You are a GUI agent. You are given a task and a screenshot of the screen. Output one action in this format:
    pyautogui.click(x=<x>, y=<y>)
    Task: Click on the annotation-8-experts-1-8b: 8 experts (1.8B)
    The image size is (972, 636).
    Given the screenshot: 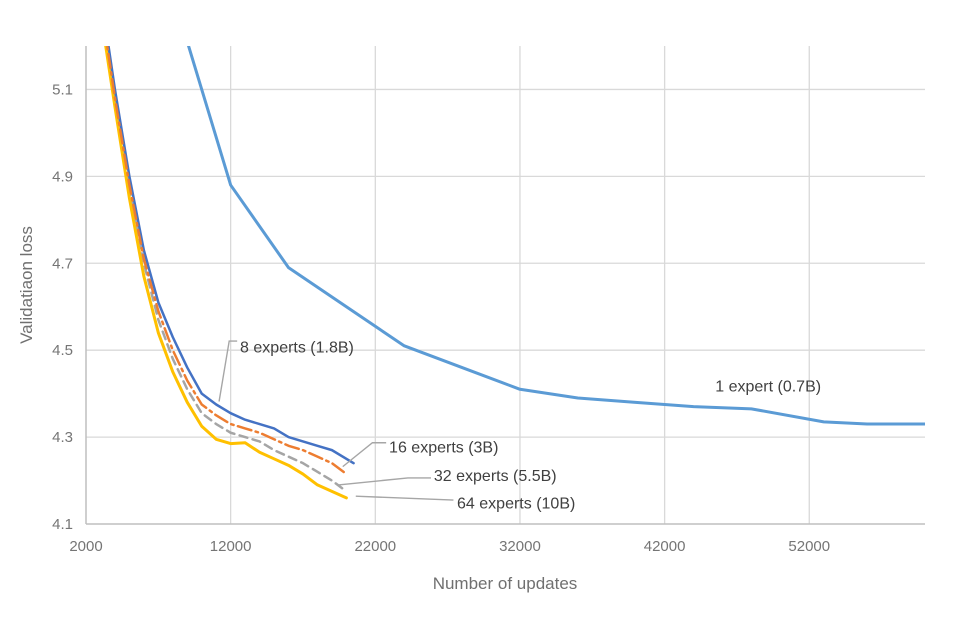 What is the action you would take?
    pyautogui.click(x=297, y=348)
    